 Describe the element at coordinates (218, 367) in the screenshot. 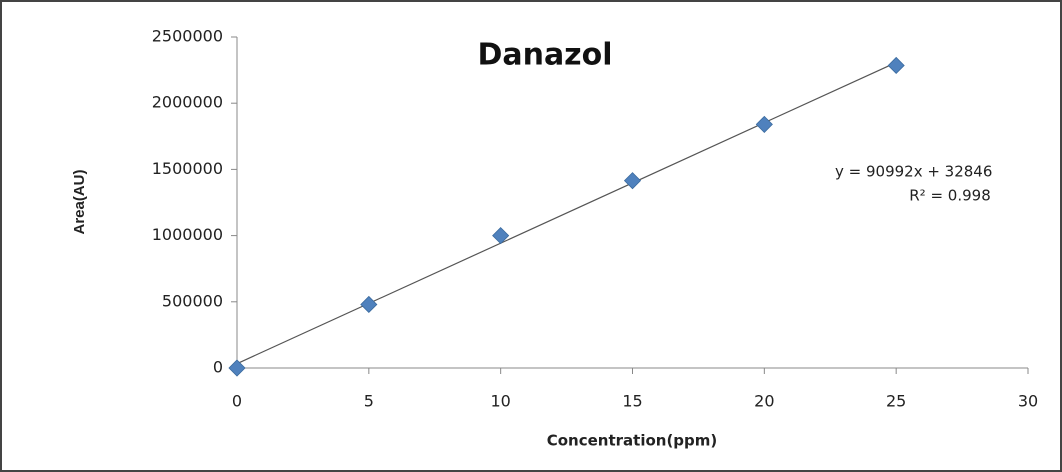

I see `y-tick-label: 0` at that location.